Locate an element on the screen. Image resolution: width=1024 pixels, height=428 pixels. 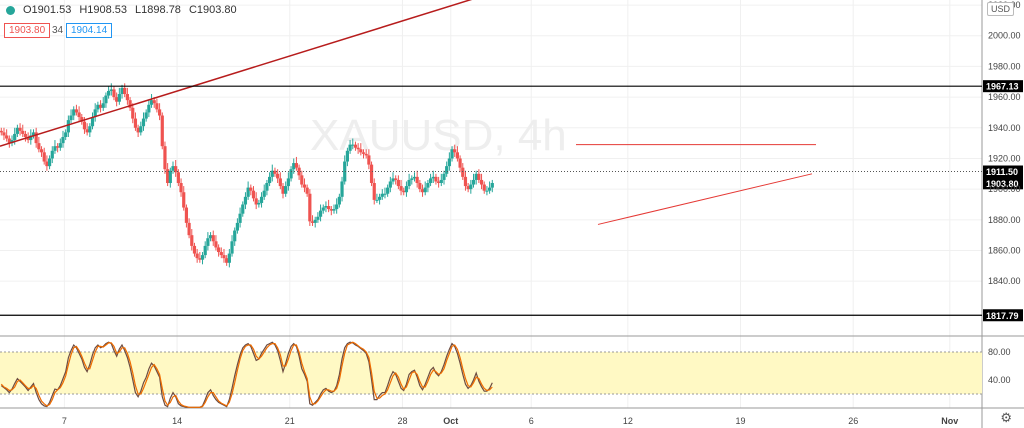
price-label: 1911.50 is located at coordinates (1002, 172).